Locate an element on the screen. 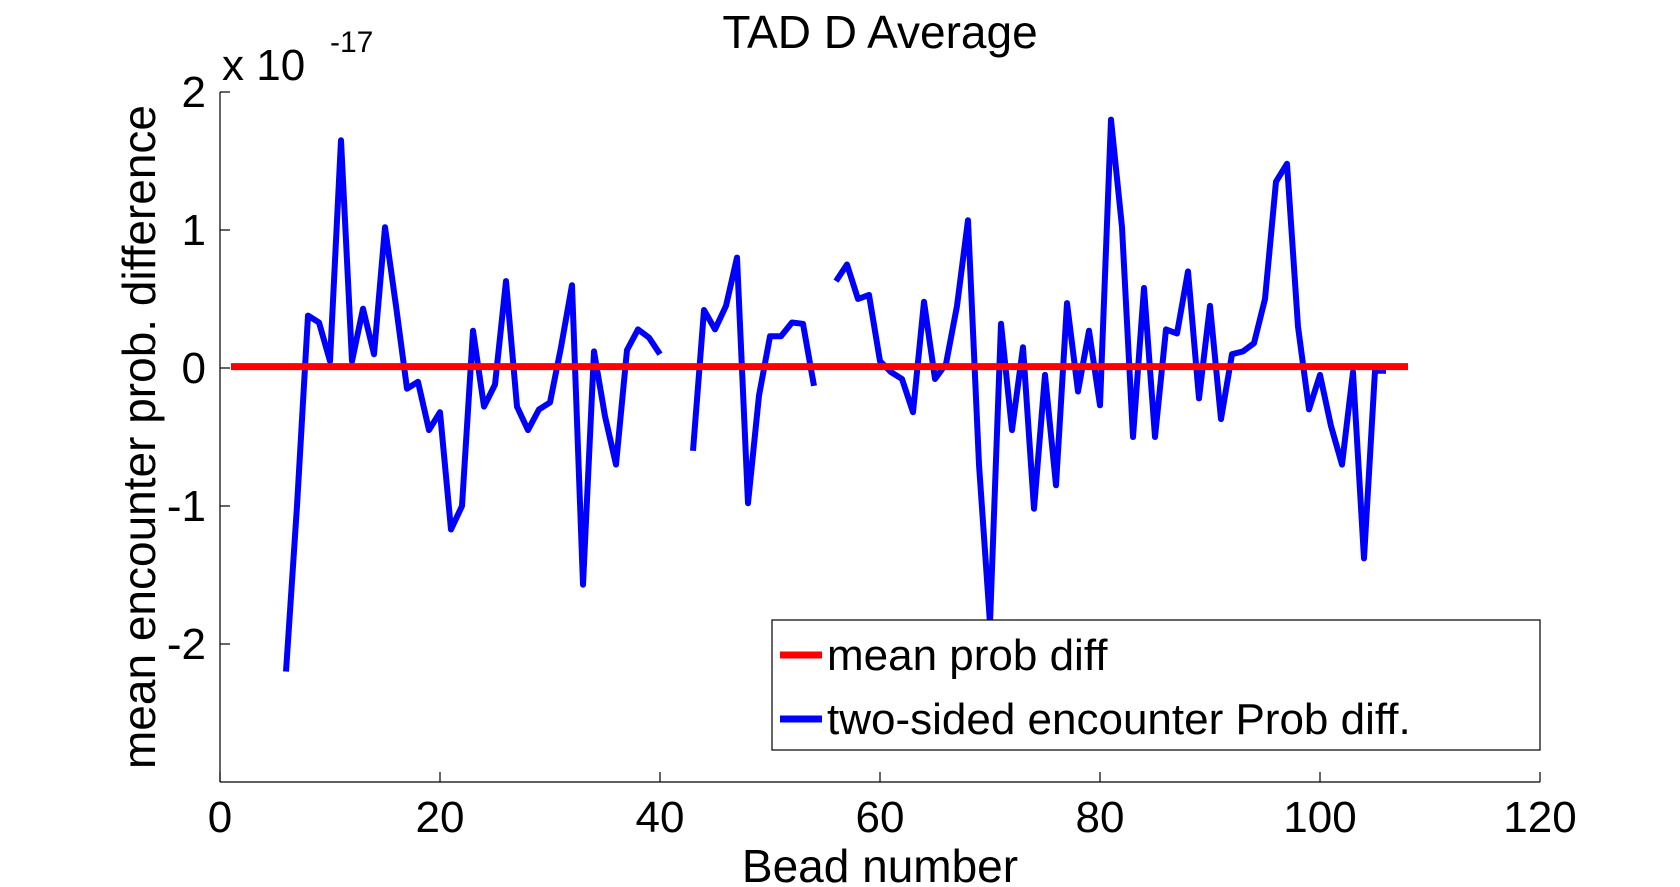 The image size is (1680, 887). y-exponent-power: -17 is located at coordinates (351, 42).